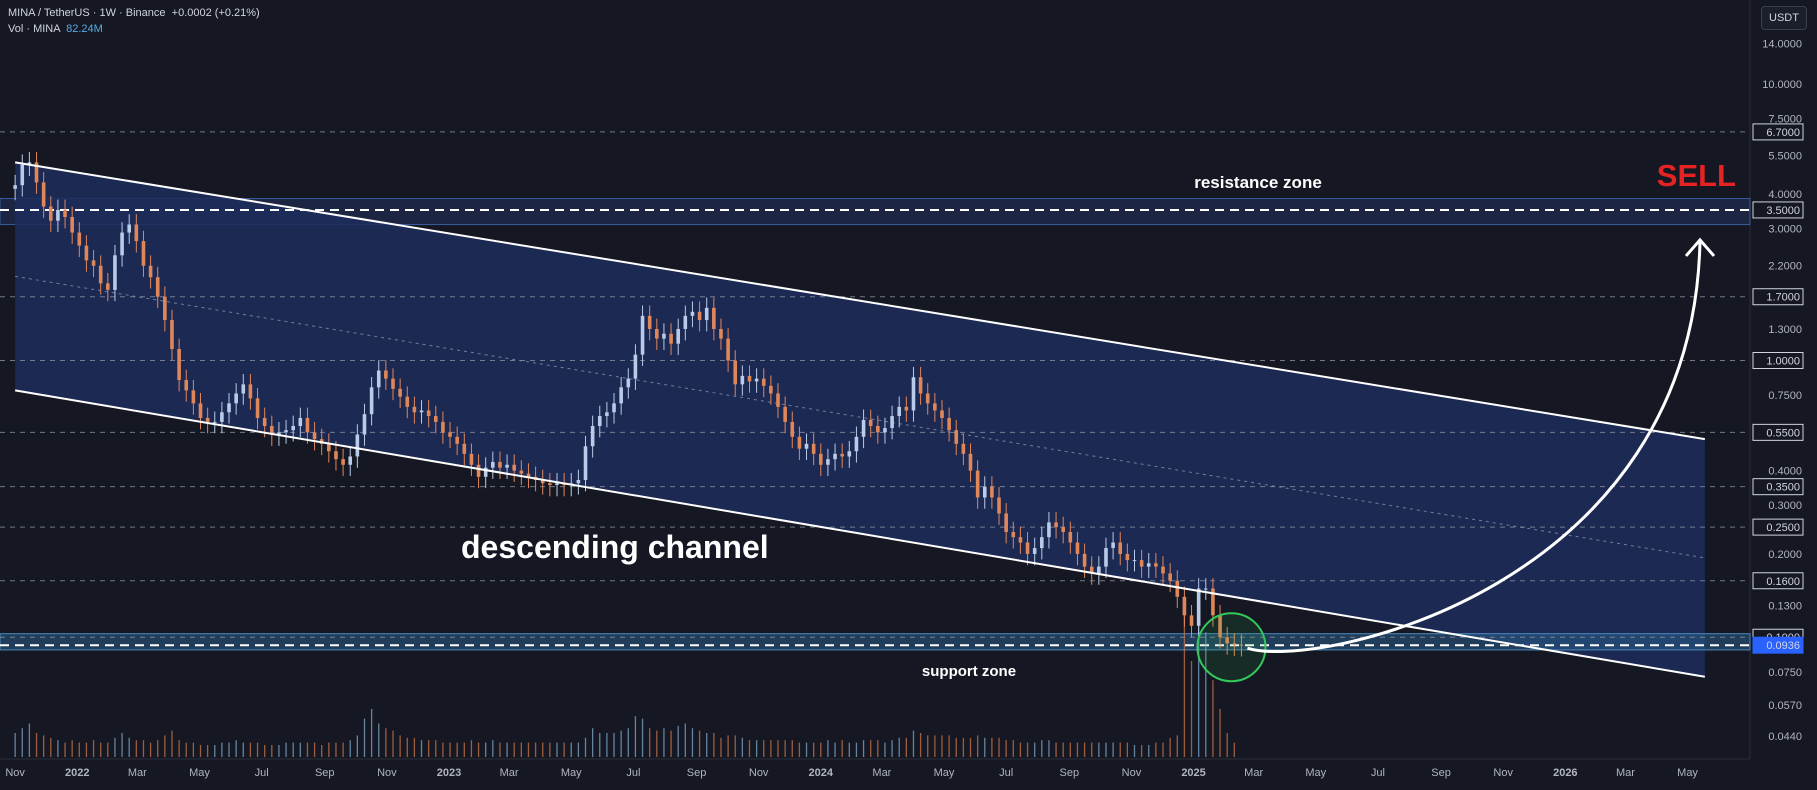  Describe the element at coordinates (1696, 175) in the screenshot. I see `sell-label: SELL` at that location.